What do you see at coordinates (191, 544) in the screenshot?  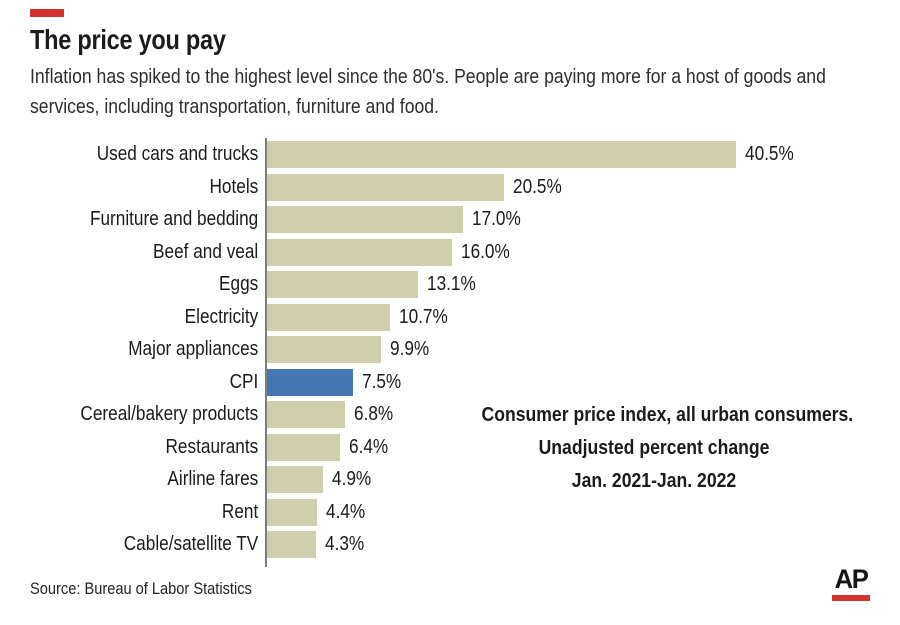 I see `category-label: Cable/satellite TV` at bounding box center [191, 544].